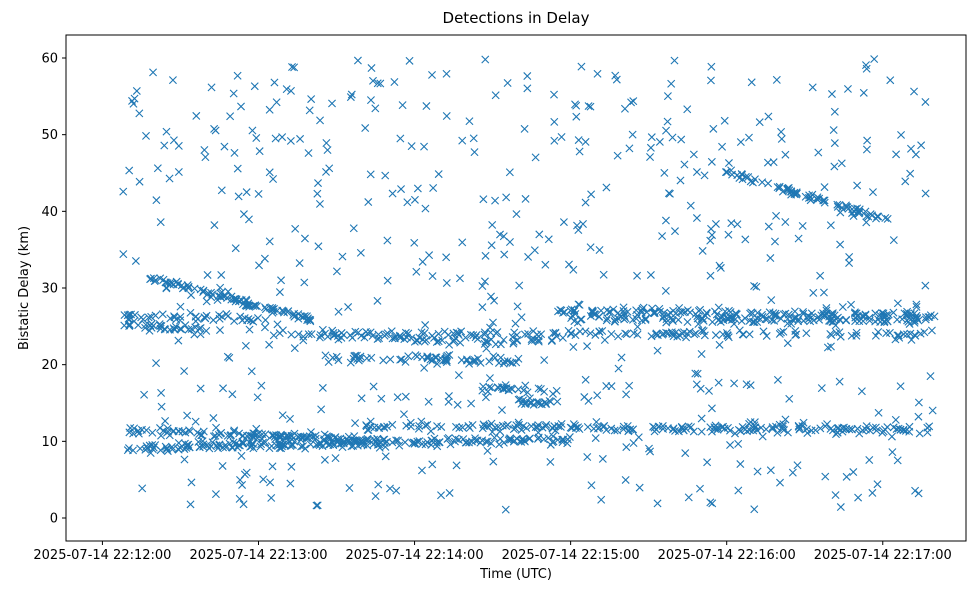 Image resolution: width=979 pixels, height=590 pixels. I want to click on x-tick-label: 2025-07-14 22:17:00, so click(883, 555).